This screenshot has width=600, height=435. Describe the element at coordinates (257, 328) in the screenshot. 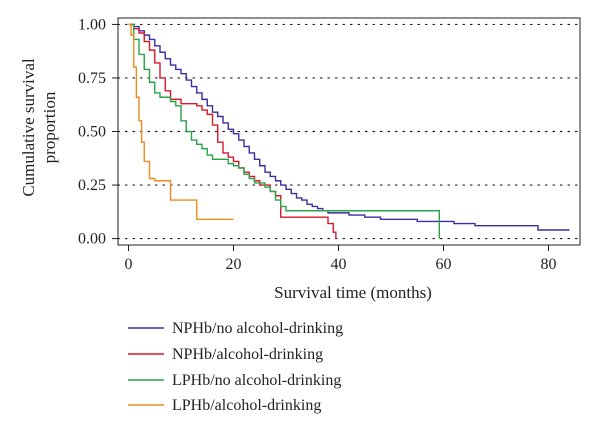

I see `legend-label: NPHb/no alcohol-drinking` at that location.